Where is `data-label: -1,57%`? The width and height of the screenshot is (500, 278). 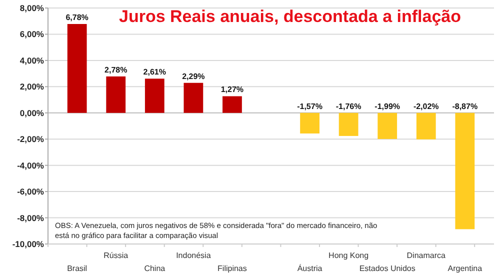
data-label: -1,57% is located at coordinates (309, 106).